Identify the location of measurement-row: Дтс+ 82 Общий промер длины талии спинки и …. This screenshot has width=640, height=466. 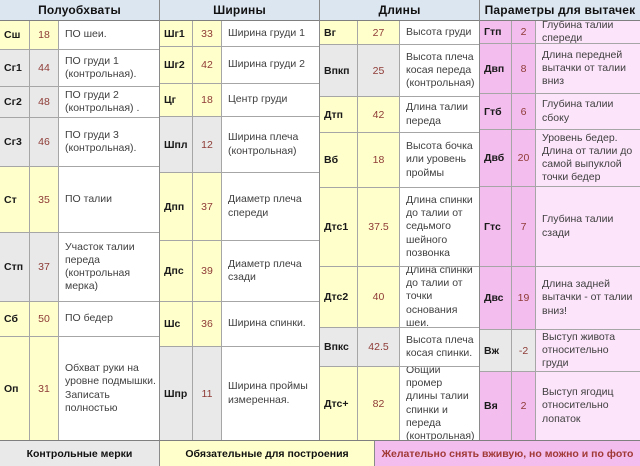
(399, 403).